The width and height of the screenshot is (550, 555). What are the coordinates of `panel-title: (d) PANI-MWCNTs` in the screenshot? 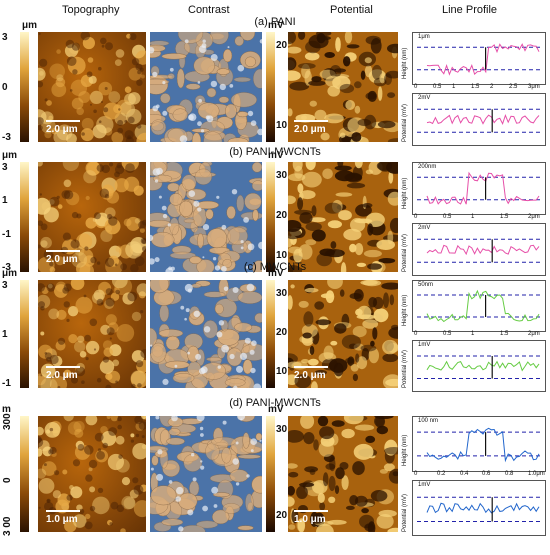 It's located at (275, 403).